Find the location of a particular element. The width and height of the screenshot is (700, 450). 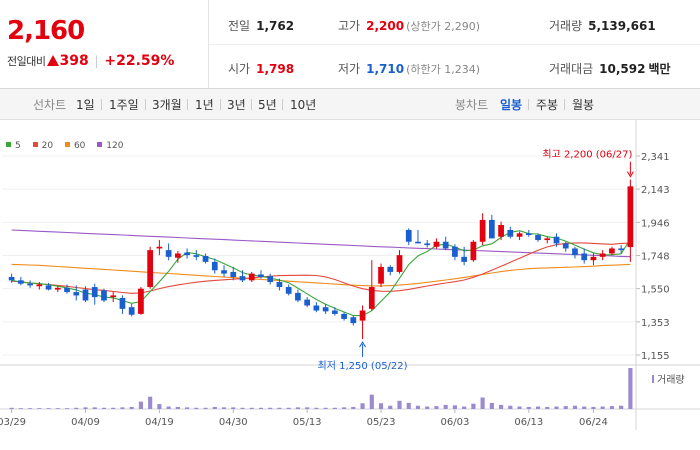

stat-volume: 거래량 5,139,661 is located at coordinates (602, 26).